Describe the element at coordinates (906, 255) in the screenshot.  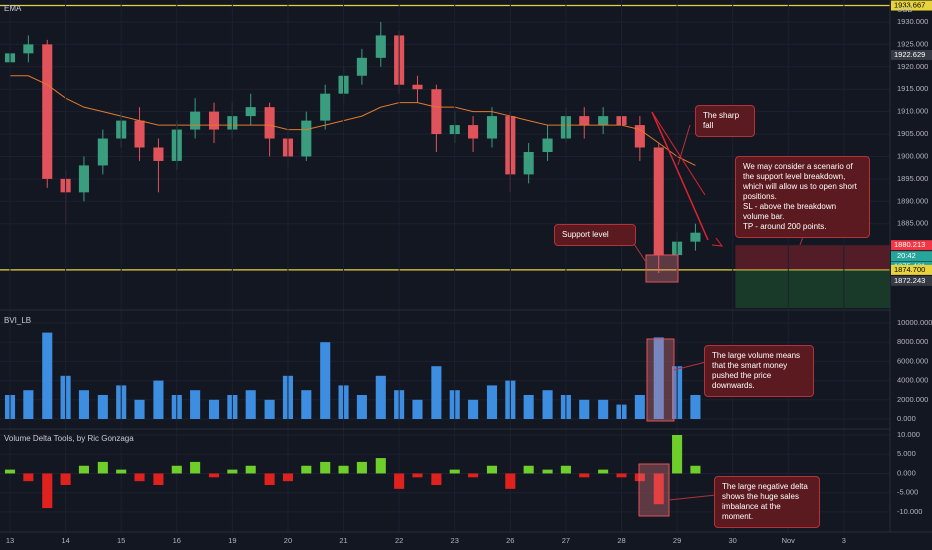
I see `countdown: 20:42` at that location.